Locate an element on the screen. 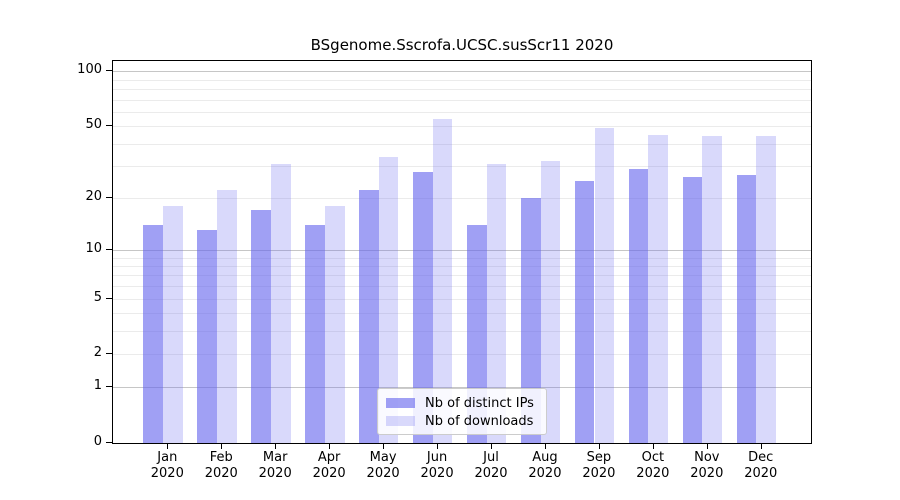  x-tick-label-apr: Apr 2020 is located at coordinates (329, 466).